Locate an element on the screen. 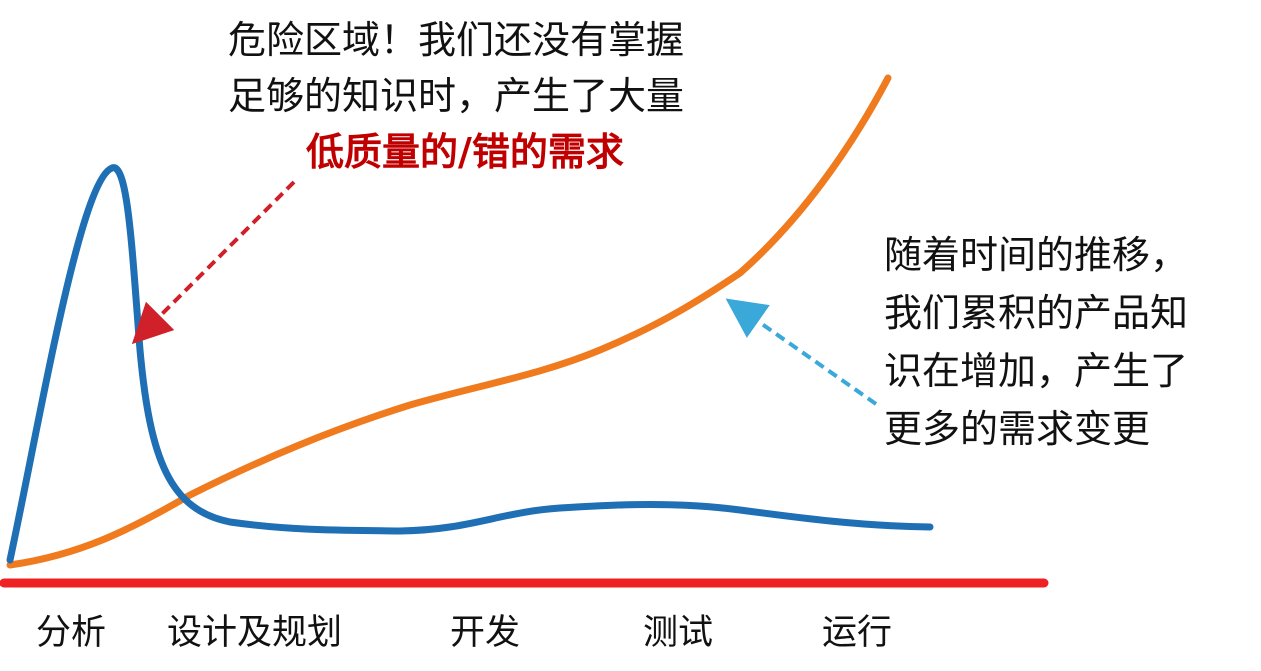  knowledge-line-4: 更多的需求变更 is located at coordinates (1017, 429).